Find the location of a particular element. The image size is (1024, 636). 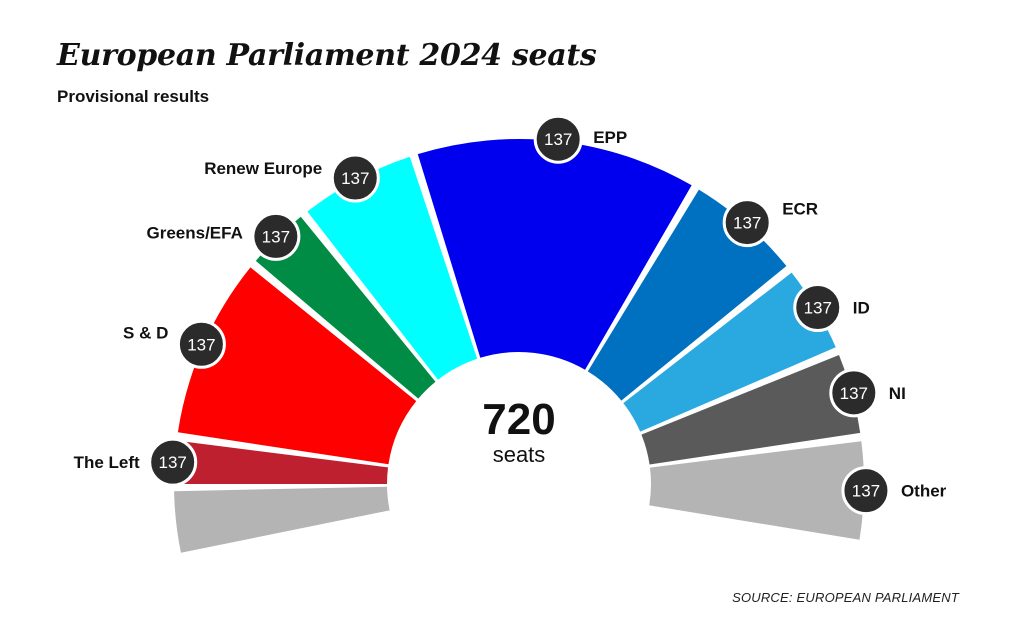

segment-the-left is located at coordinates (281, 462).